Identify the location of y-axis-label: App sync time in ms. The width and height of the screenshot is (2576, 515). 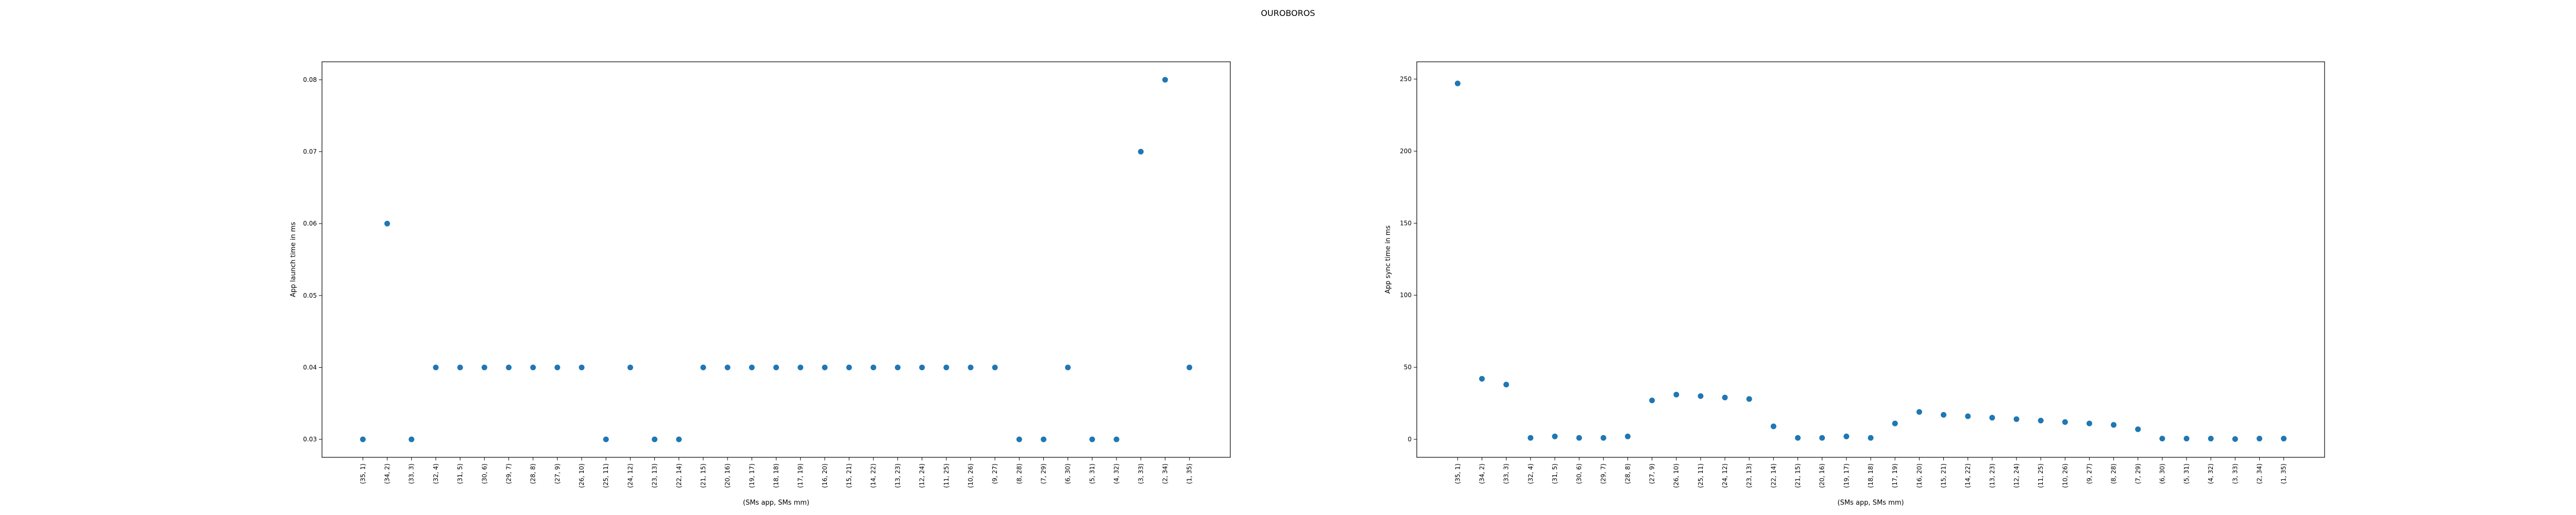
(1388, 260).